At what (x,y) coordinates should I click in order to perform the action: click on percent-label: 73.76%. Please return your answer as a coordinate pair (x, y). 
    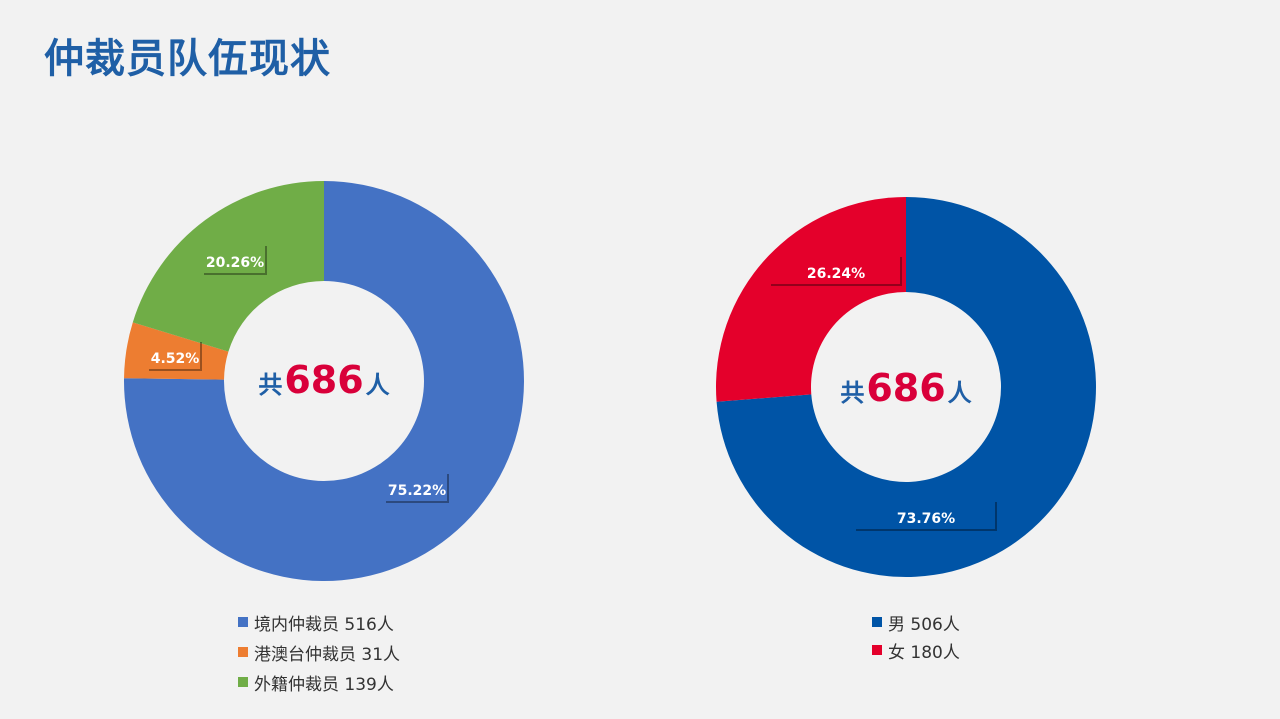
    Looking at the image, I should click on (926, 519).